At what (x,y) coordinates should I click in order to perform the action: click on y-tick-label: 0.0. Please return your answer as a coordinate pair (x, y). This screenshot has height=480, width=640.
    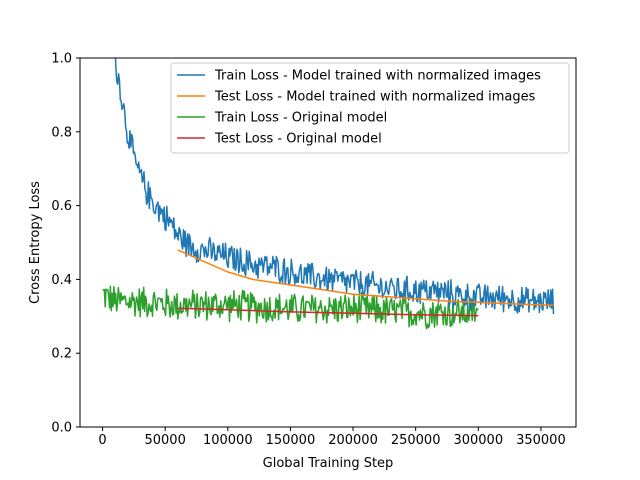
    Looking at the image, I should click on (61, 428).